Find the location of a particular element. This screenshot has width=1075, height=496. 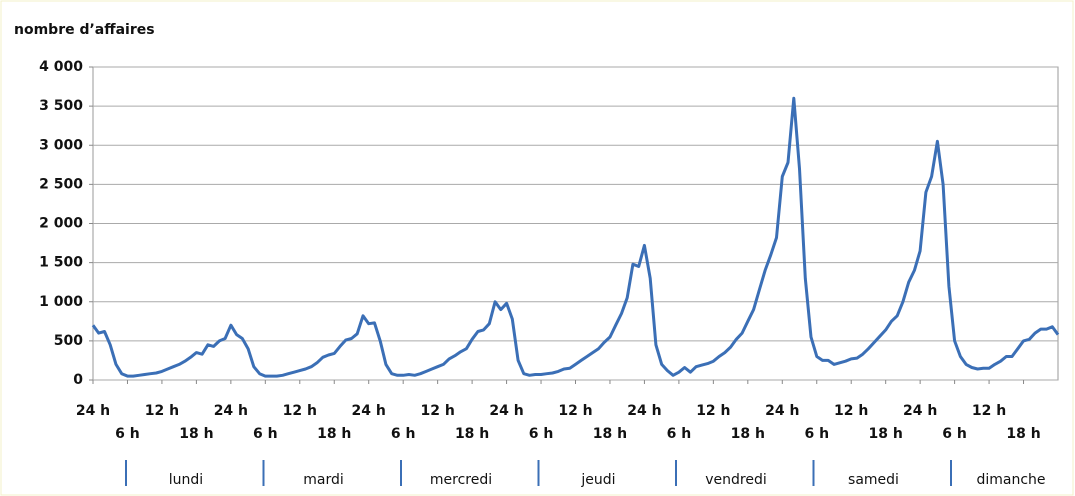

day-label: vendredi is located at coordinates (736, 480).